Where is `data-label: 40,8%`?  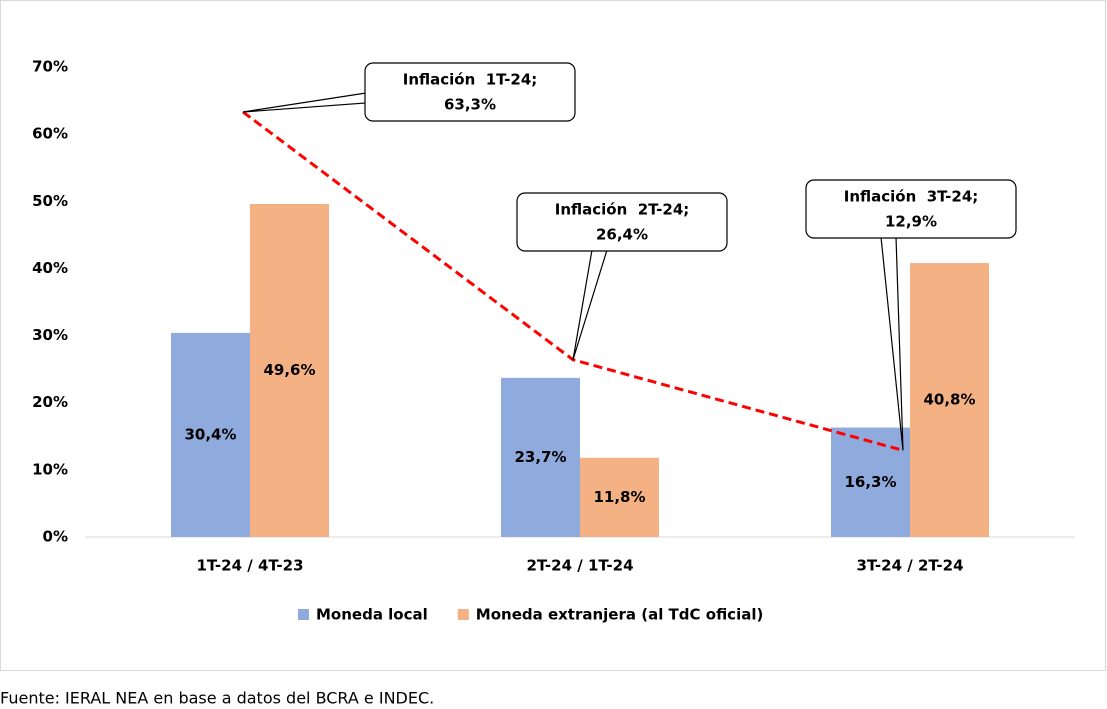
data-label: 40,8% is located at coordinates (949, 400).